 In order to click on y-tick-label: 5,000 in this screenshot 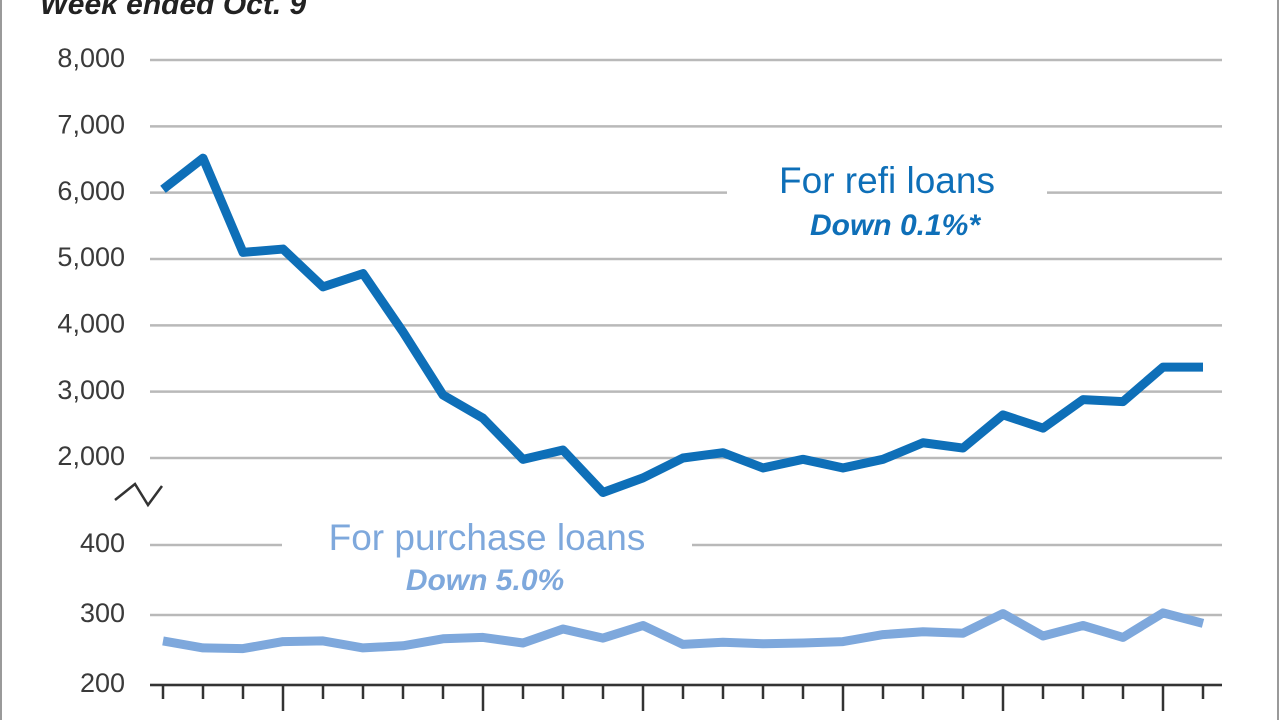, I will do `click(91, 257)`.